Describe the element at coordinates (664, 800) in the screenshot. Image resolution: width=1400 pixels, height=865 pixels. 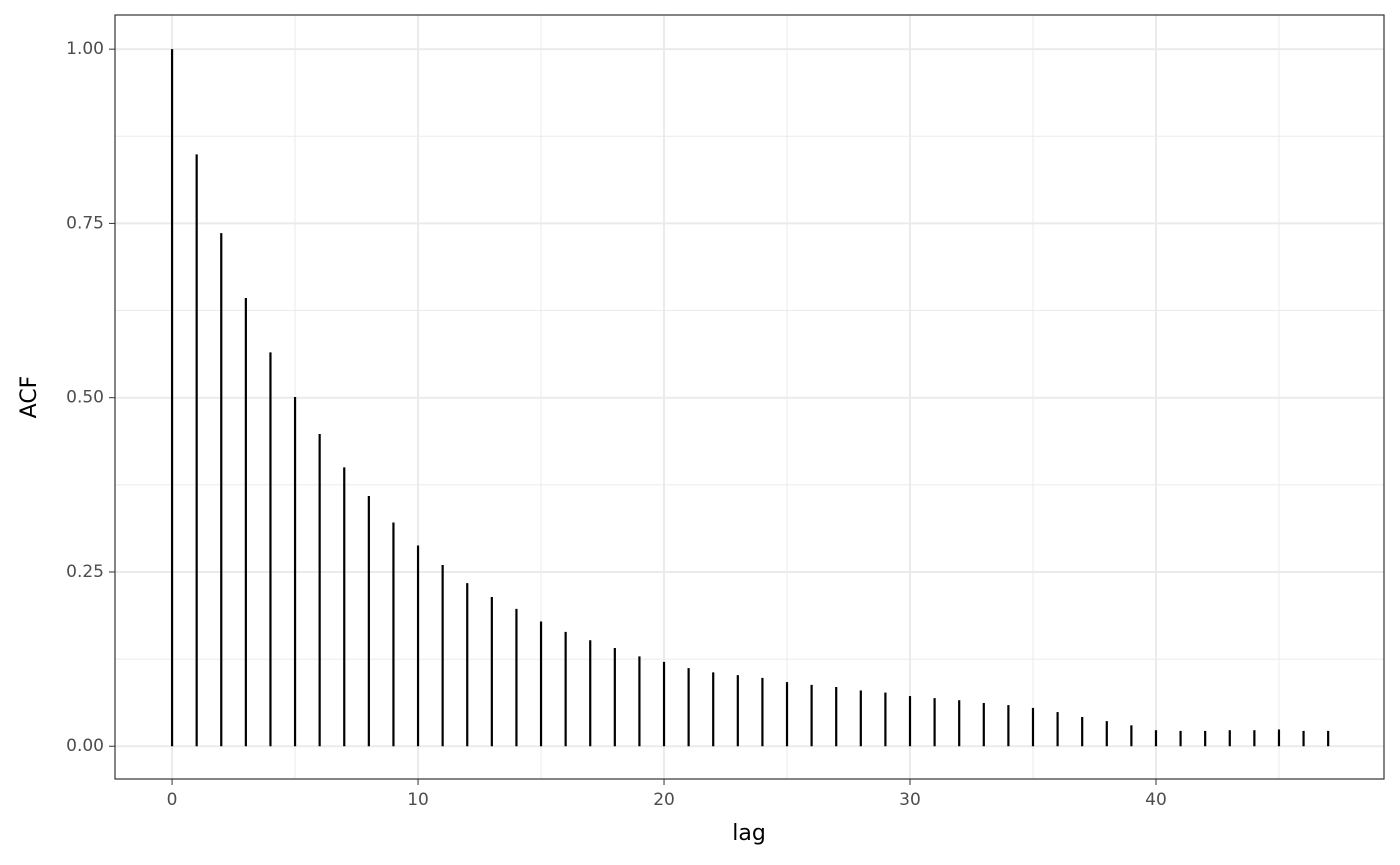
I see `x-tick-label: 20` at that location.